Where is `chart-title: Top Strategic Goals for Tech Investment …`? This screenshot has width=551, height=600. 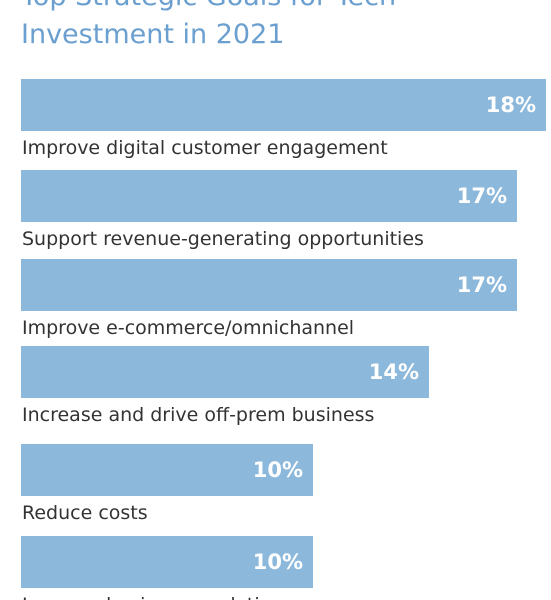 chart-title: Top Strategic Goals for Tech Investment … is located at coordinates (281, 27).